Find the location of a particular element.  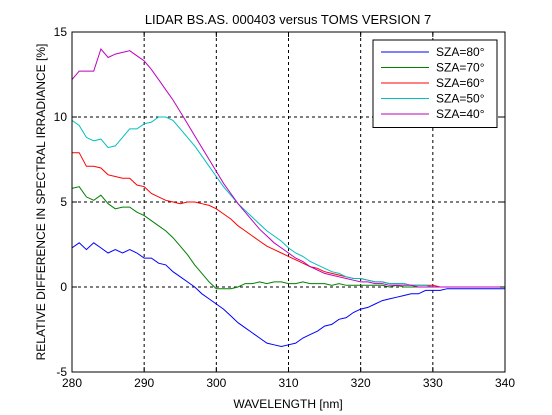

x-tick-label: 320 is located at coordinates (361, 383).